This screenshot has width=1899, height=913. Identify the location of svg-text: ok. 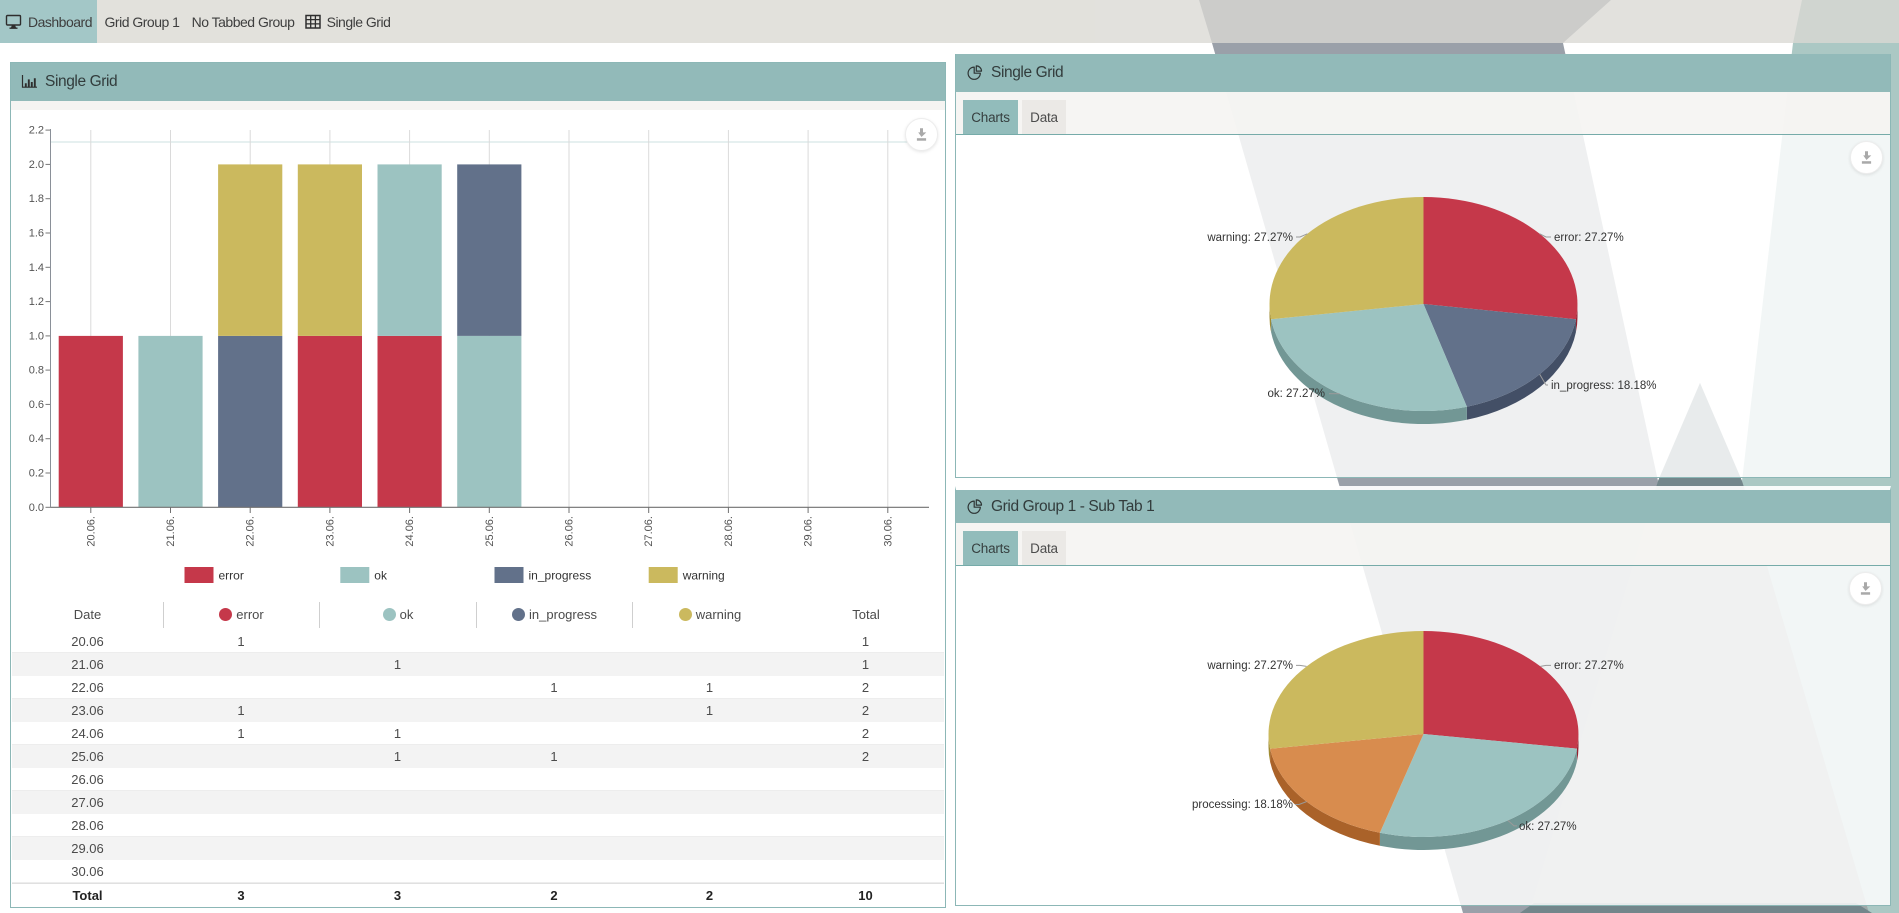
(381, 576).